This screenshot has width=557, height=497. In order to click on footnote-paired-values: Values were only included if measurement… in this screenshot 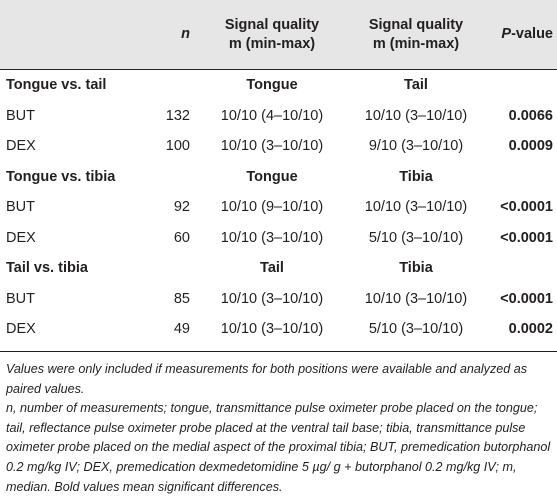, I will do `click(267, 379)`.